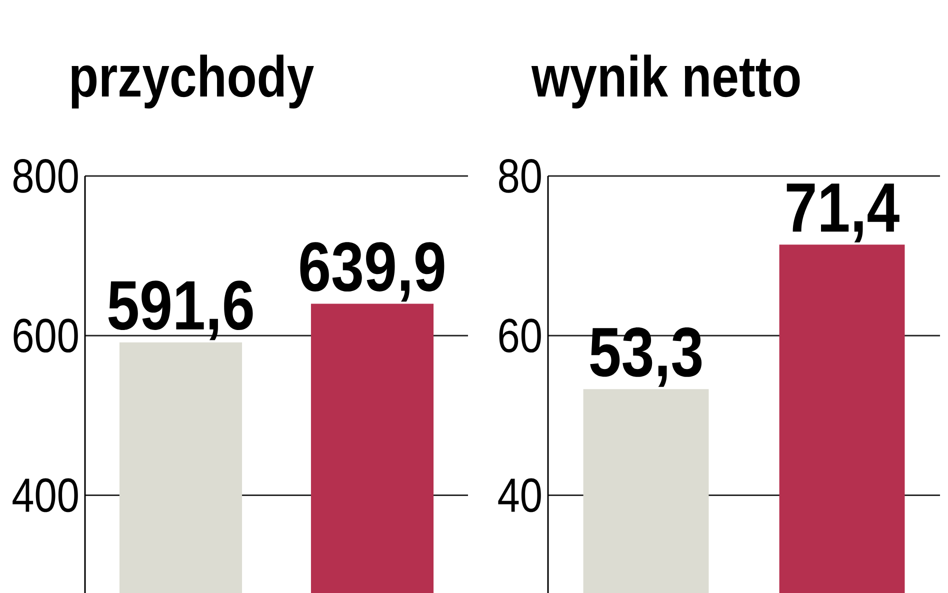 The height and width of the screenshot is (593, 948). Describe the element at coordinates (520, 335) in the screenshot. I see `y-tick-label: 60` at that location.